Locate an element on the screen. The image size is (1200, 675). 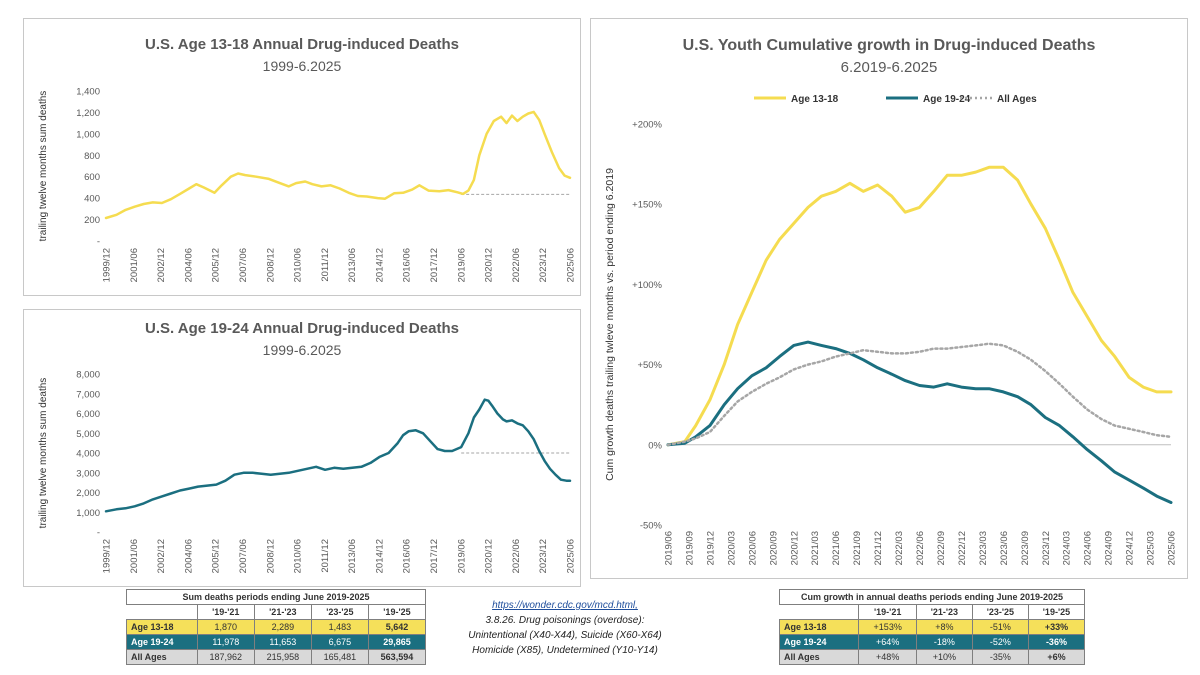
x-tick-label: 2022/03 is located at coordinates (899, 548).